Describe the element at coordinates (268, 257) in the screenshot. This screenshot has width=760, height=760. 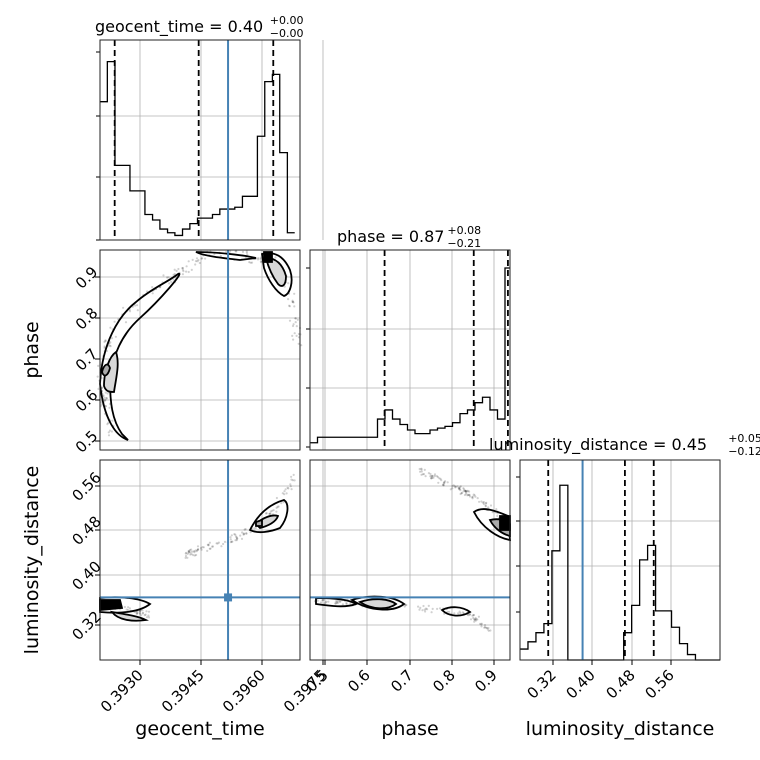
I see `contour-phase-geocent-upper-core` at that location.